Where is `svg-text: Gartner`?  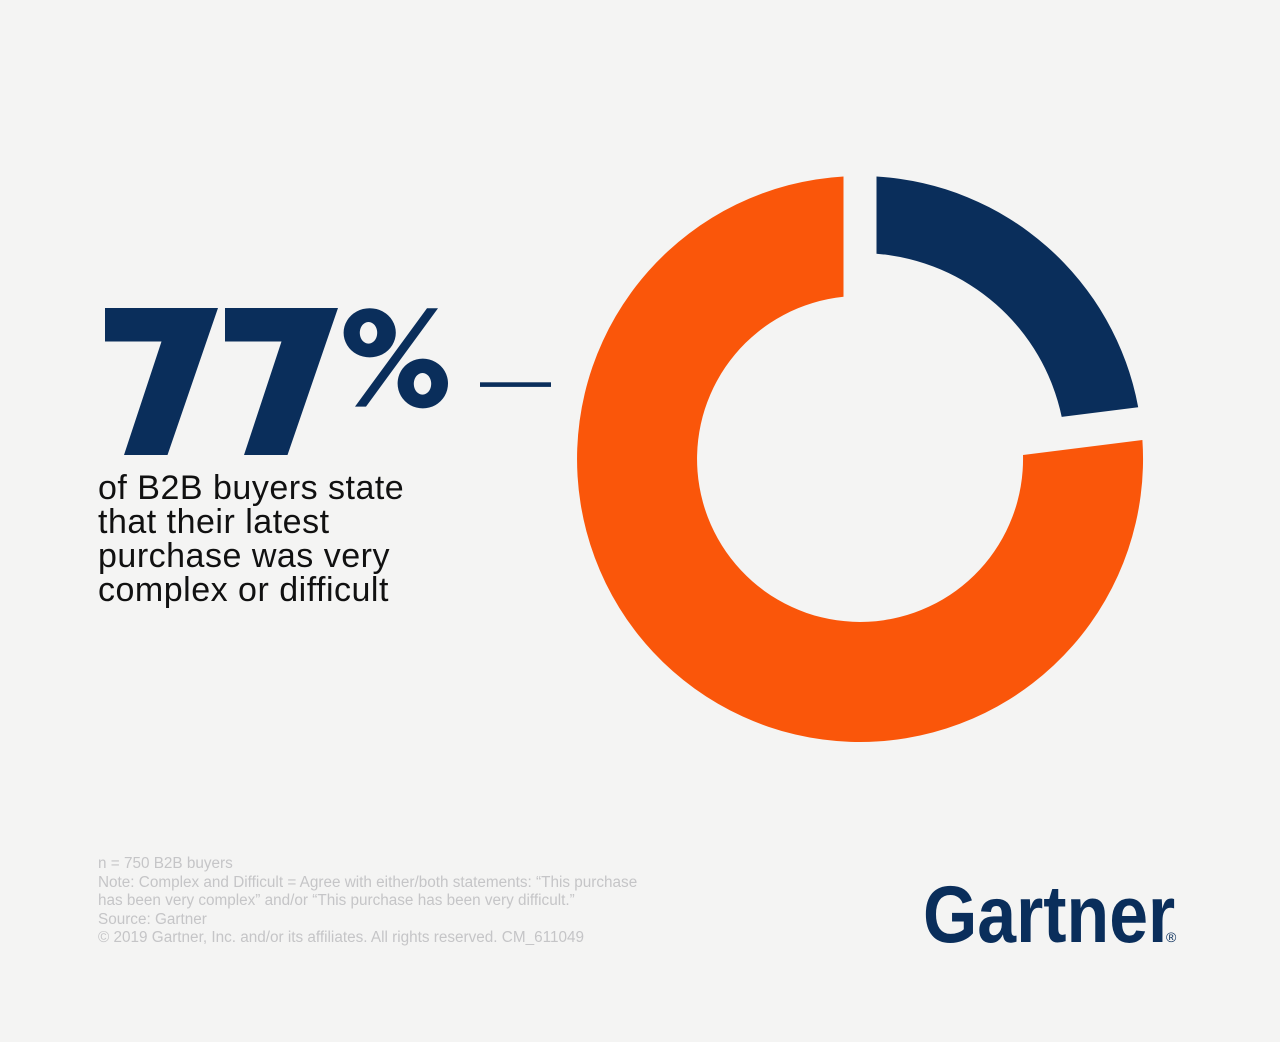 svg-text: Gartner is located at coordinates (1049, 915).